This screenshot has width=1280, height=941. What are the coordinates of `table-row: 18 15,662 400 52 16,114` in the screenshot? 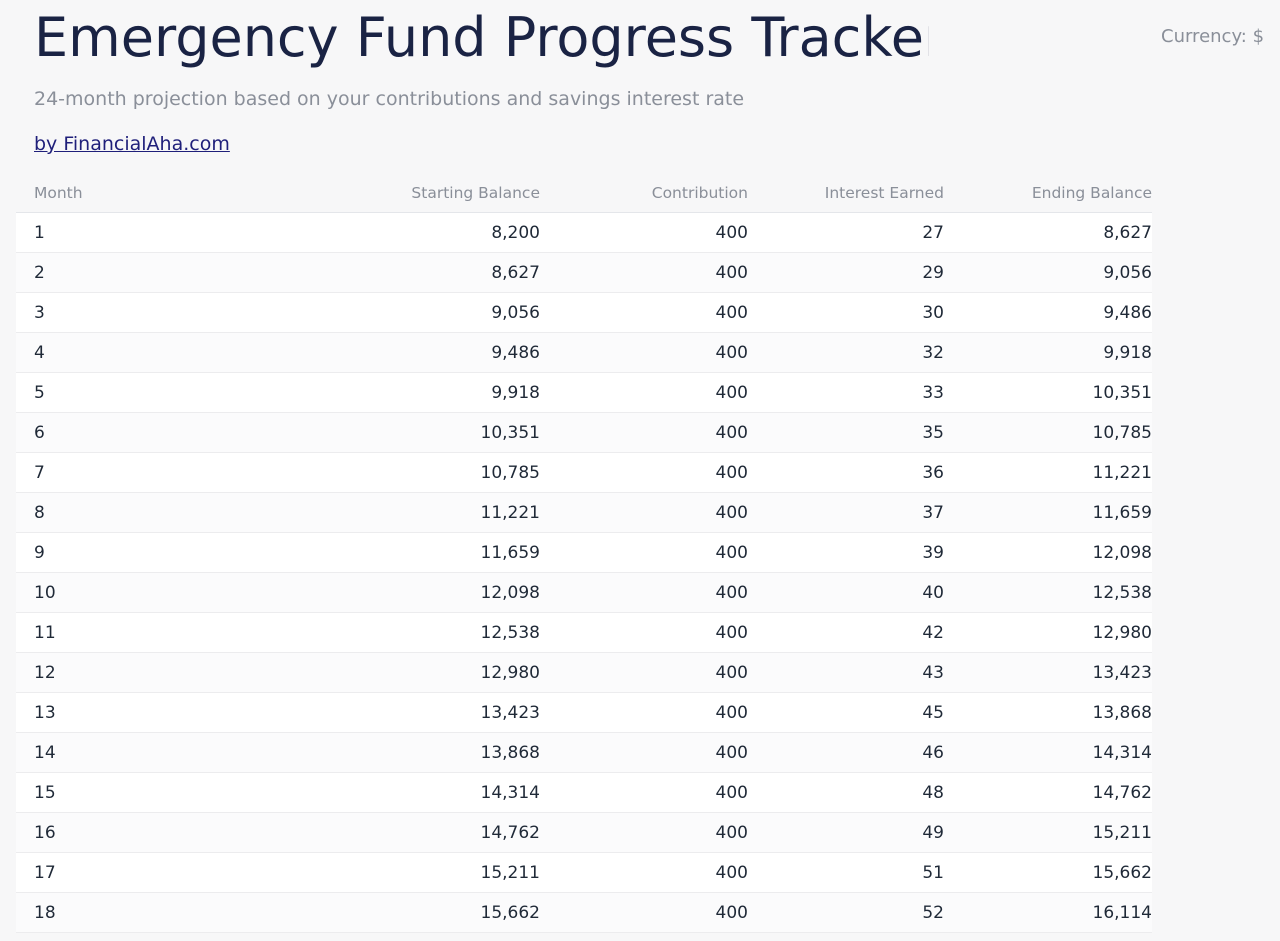 It's located at (584, 912).